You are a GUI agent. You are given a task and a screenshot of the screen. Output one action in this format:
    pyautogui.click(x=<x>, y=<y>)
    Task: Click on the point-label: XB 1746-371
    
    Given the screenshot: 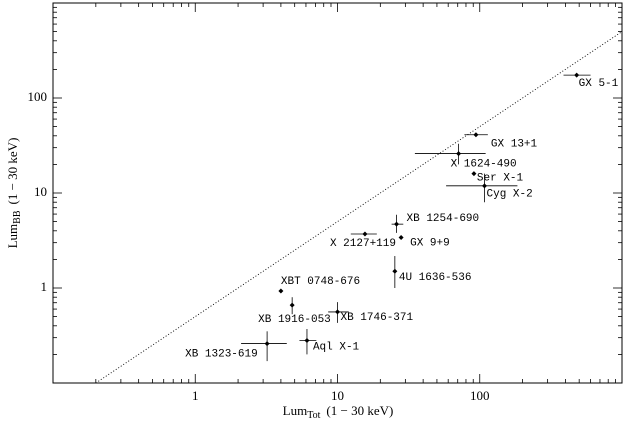 What is the action you would take?
    pyautogui.click(x=377, y=318)
    